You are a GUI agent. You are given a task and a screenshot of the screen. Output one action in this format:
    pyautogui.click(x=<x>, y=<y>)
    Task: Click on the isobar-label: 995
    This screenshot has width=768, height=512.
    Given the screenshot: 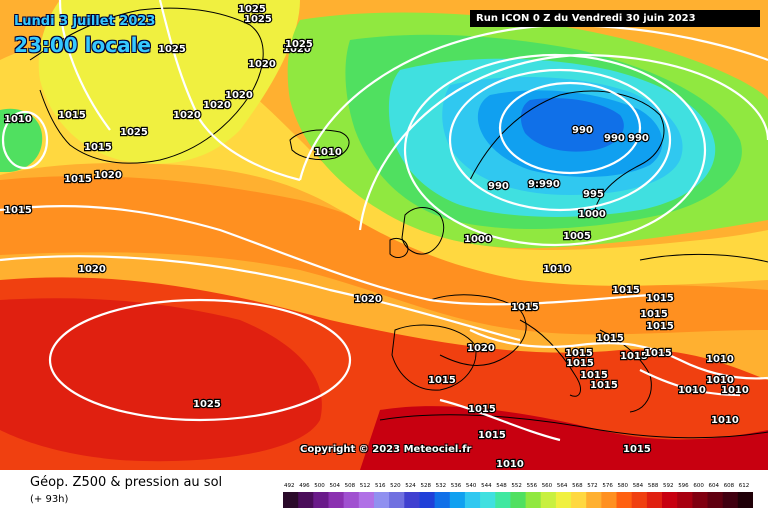 What is the action you would take?
    pyautogui.click(x=593, y=194)
    